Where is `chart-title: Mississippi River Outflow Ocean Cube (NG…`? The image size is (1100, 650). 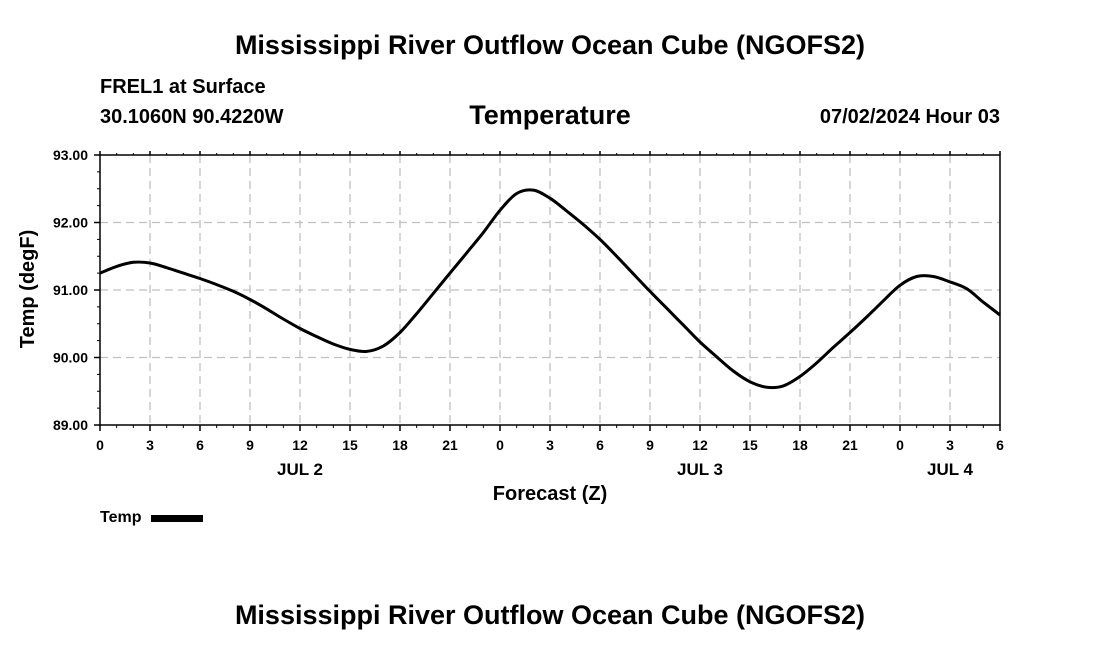
chart-title: Mississippi River Outflow Ocean Cube (NG… is located at coordinates (550, 45).